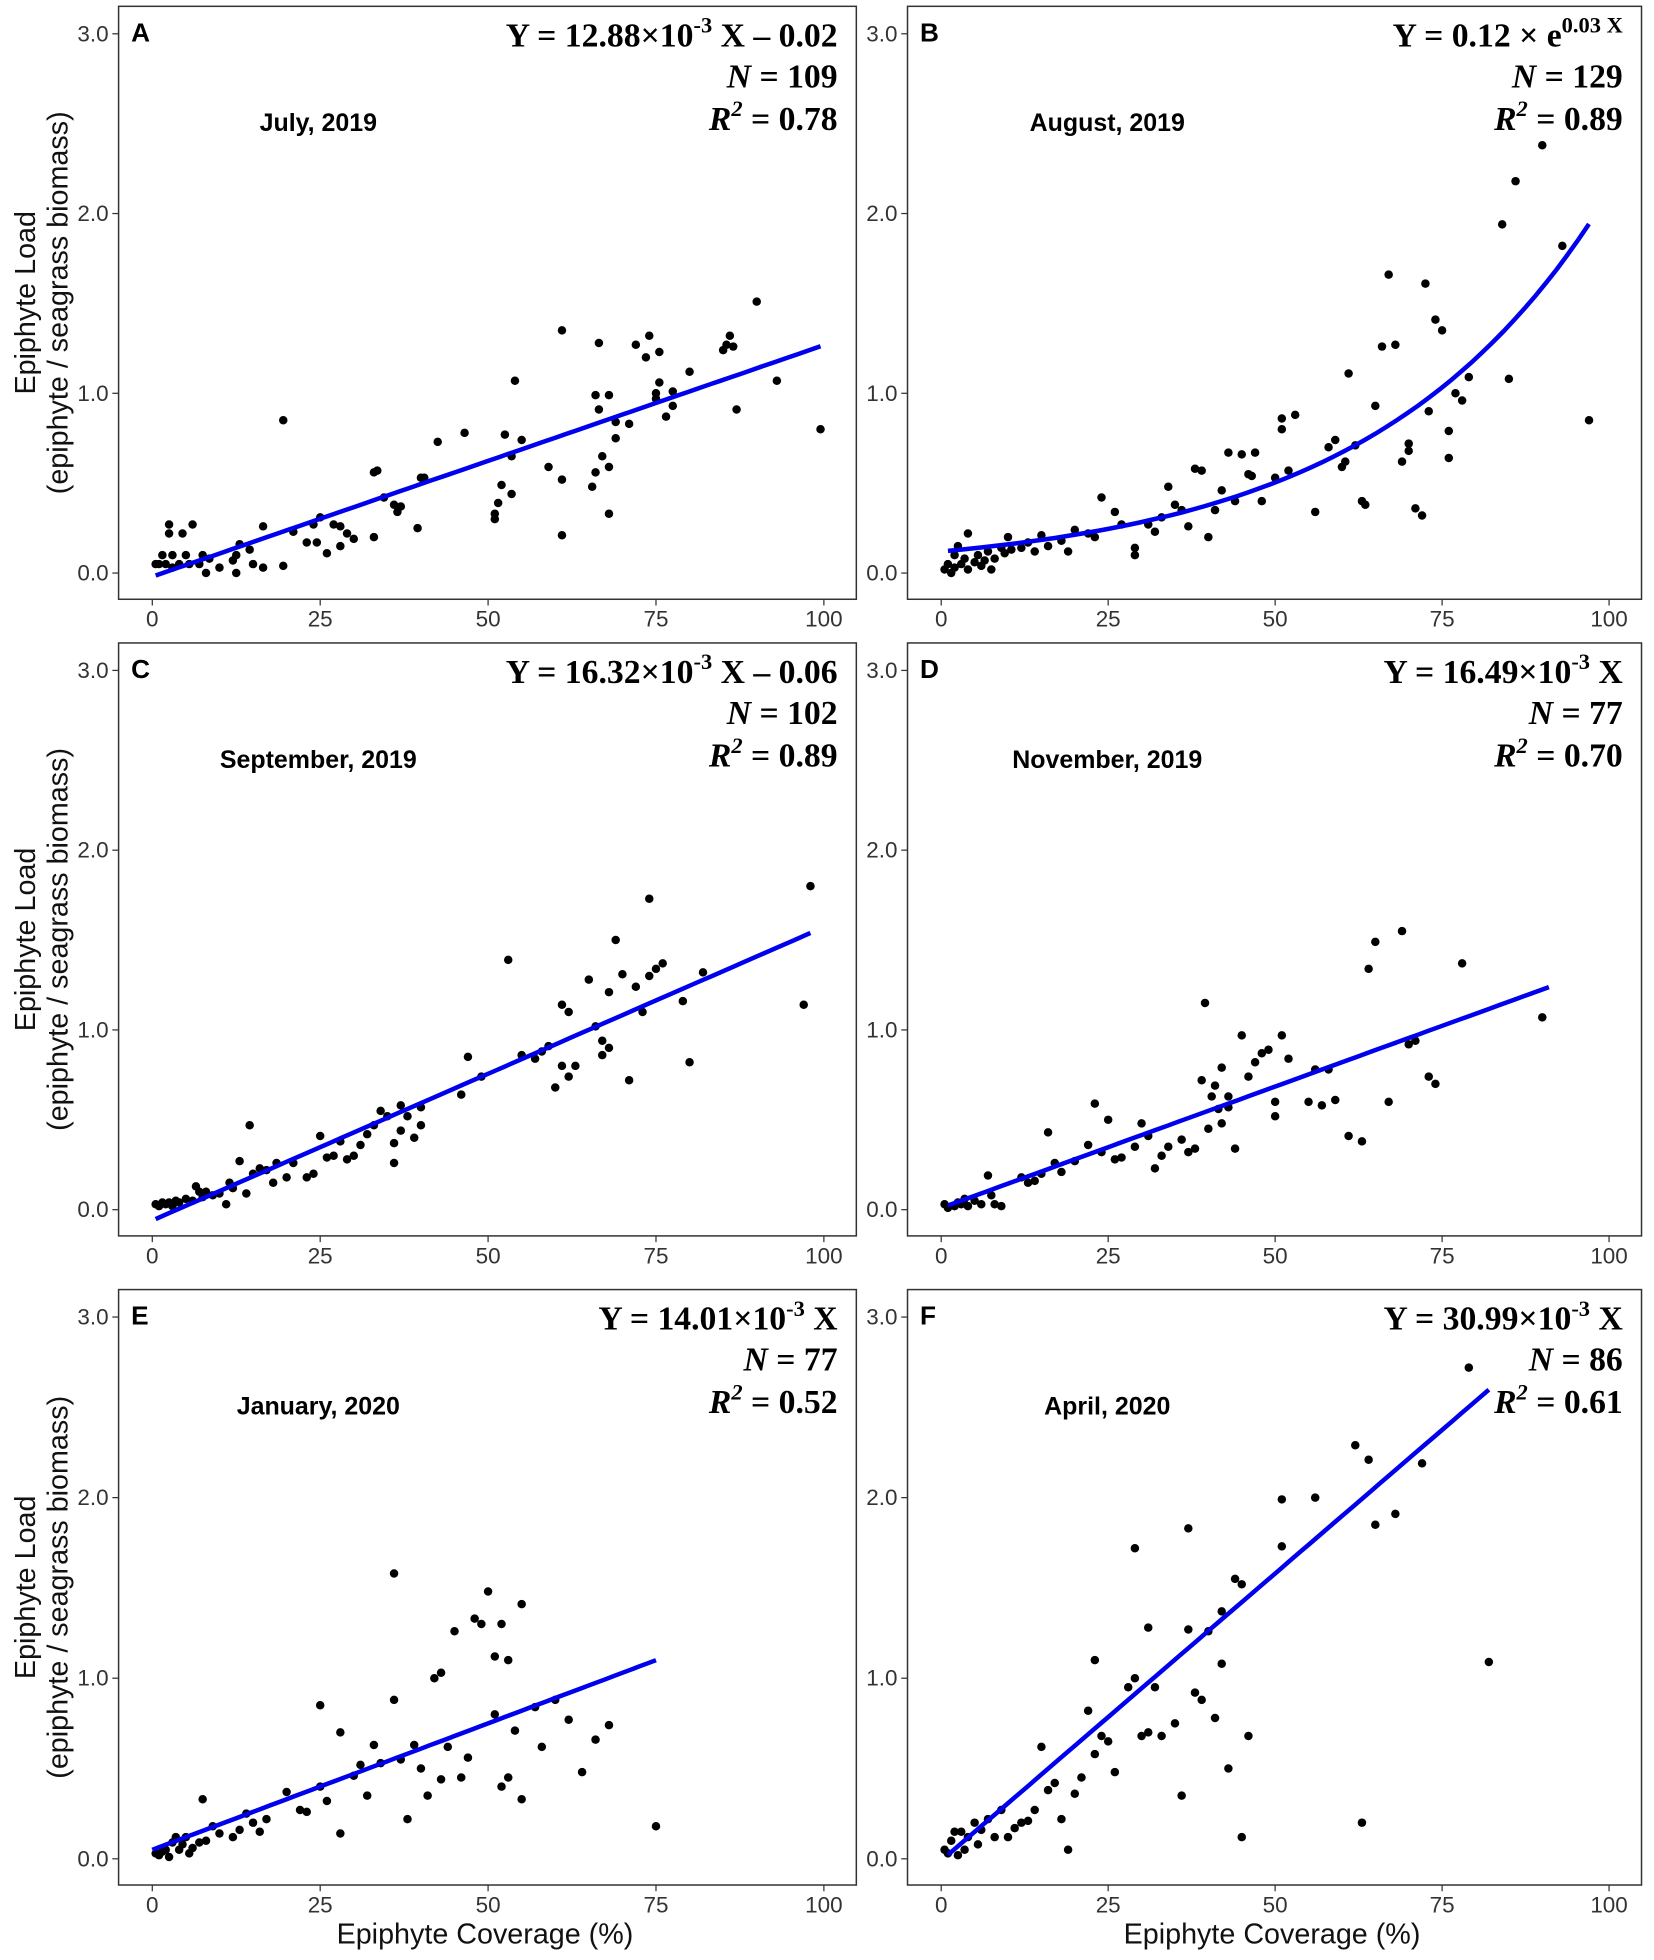 Image resolution: width=1654 pixels, height=1960 pixels. I want to click on month-label: April, 2020, so click(1107, 1406).